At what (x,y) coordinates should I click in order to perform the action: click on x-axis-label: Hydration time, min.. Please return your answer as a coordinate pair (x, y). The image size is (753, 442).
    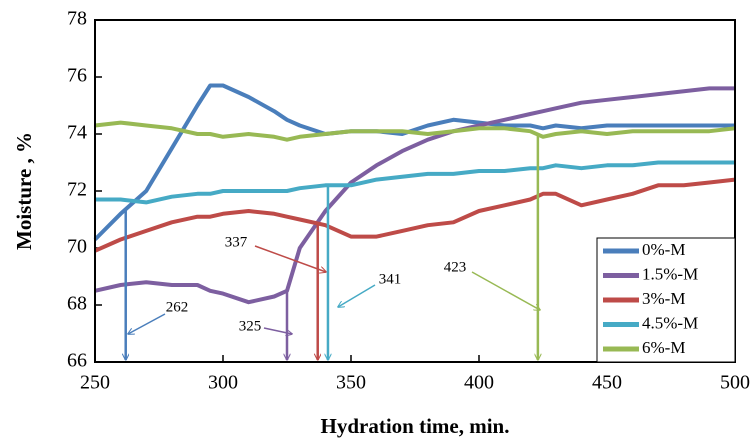
    Looking at the image, I should click on (415, 426).